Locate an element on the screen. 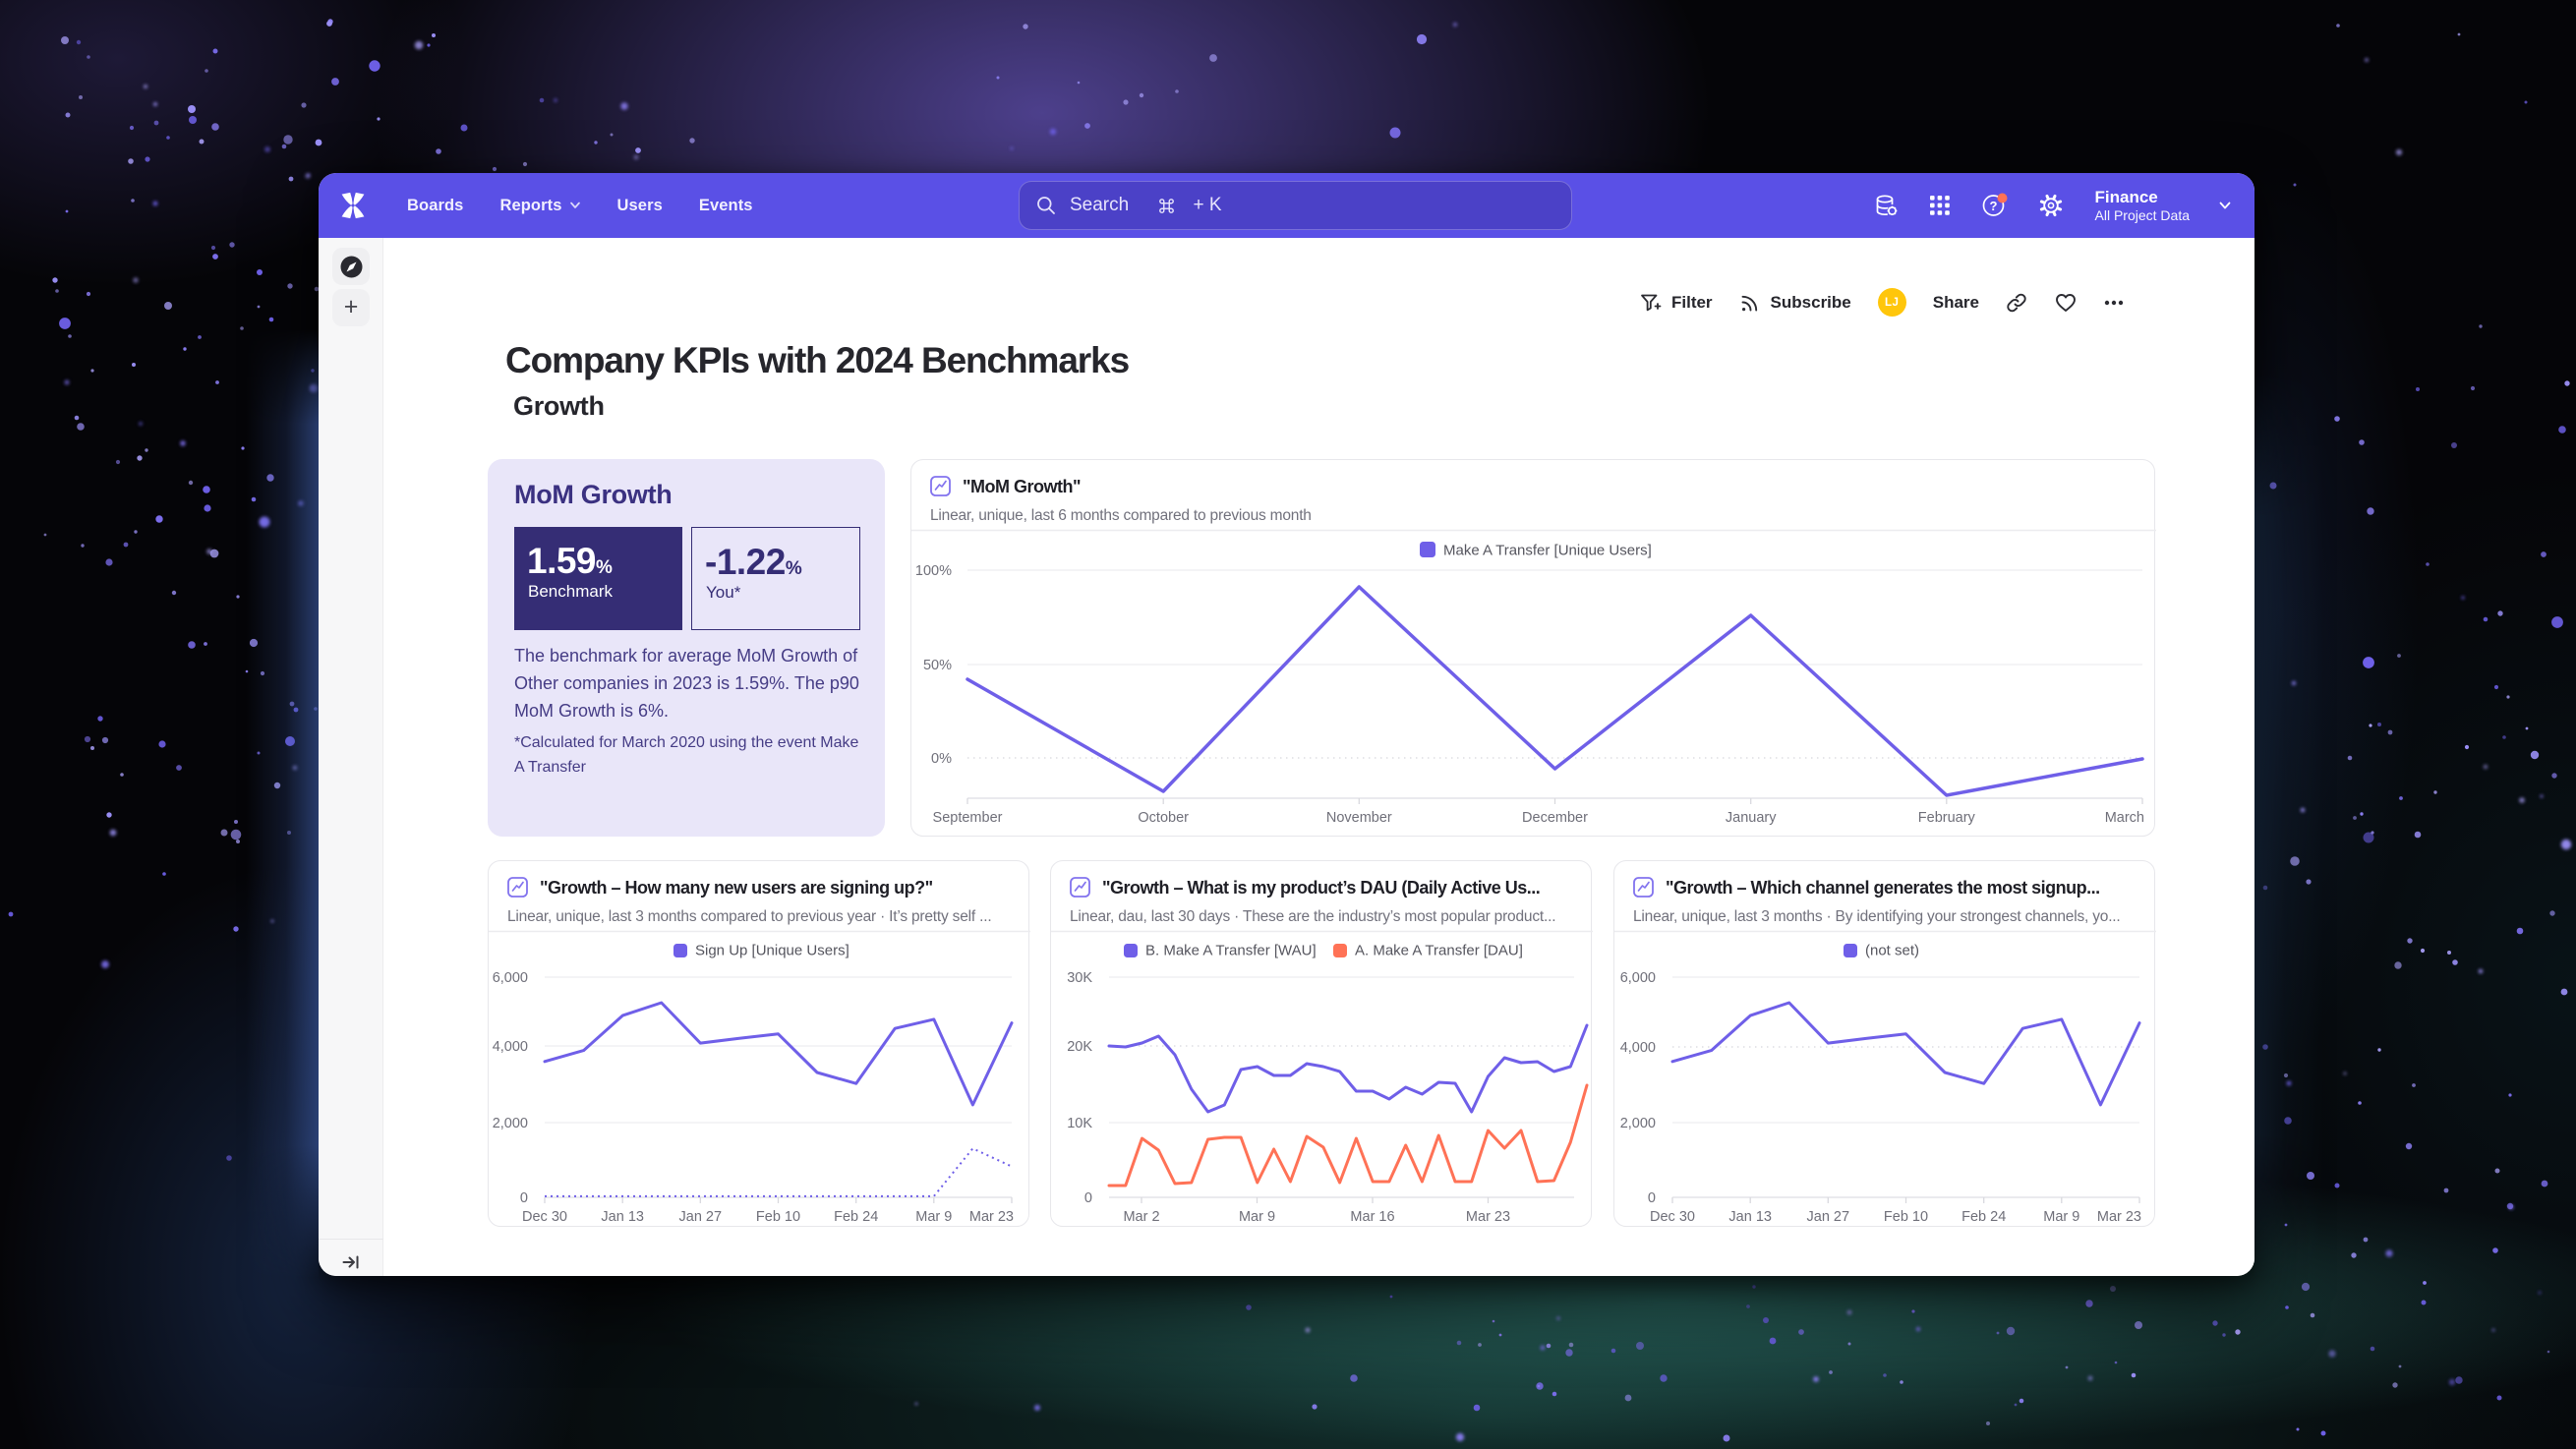  svg-text: (not set) is located at coordinates (1892, 951).